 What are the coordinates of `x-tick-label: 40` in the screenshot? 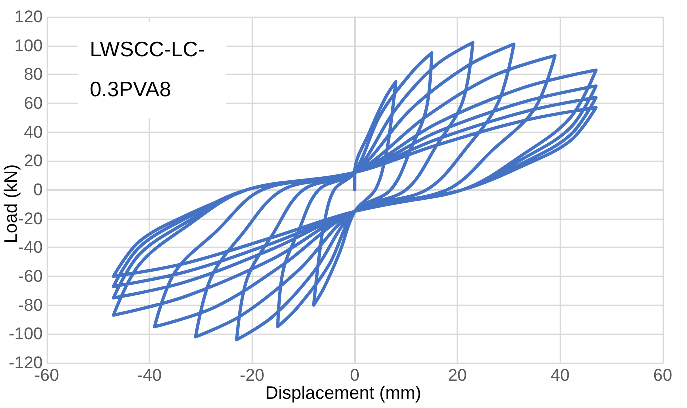 It's located at (560, 375).